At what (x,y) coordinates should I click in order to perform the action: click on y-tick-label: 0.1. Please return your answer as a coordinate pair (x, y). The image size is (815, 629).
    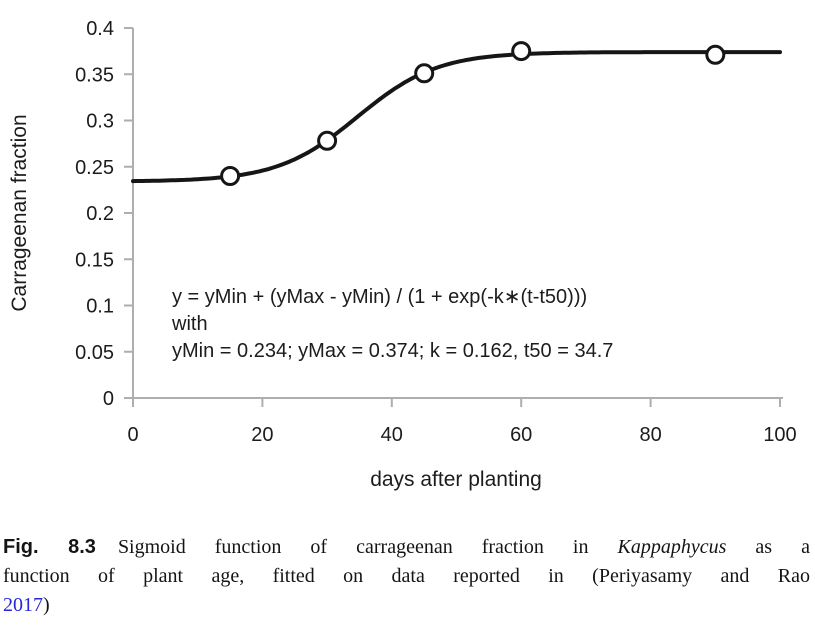
    Looking at the image, I should click on (100, 307).